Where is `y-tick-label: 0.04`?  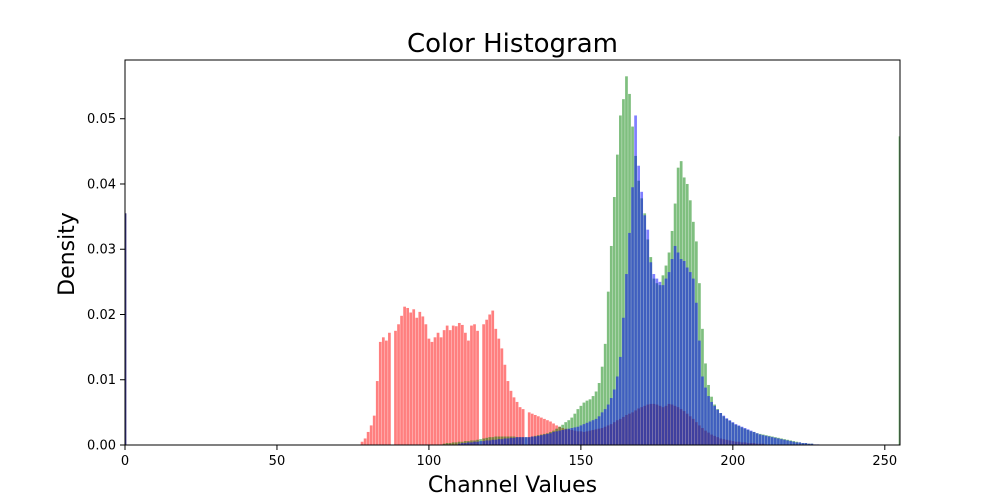
y-tick-label: 0.04 is located at coordinates (101, 184).